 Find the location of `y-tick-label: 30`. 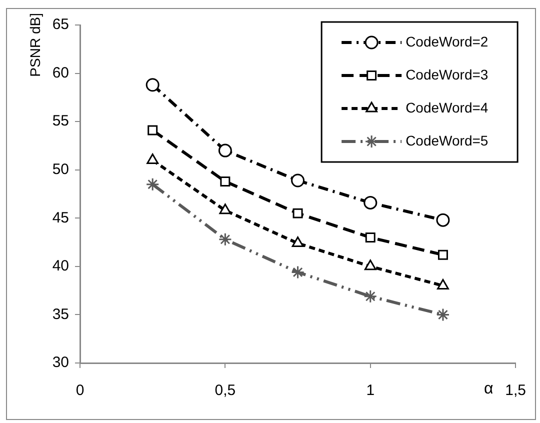

y-tick-label: 30 is located at coordinates (60, 363).